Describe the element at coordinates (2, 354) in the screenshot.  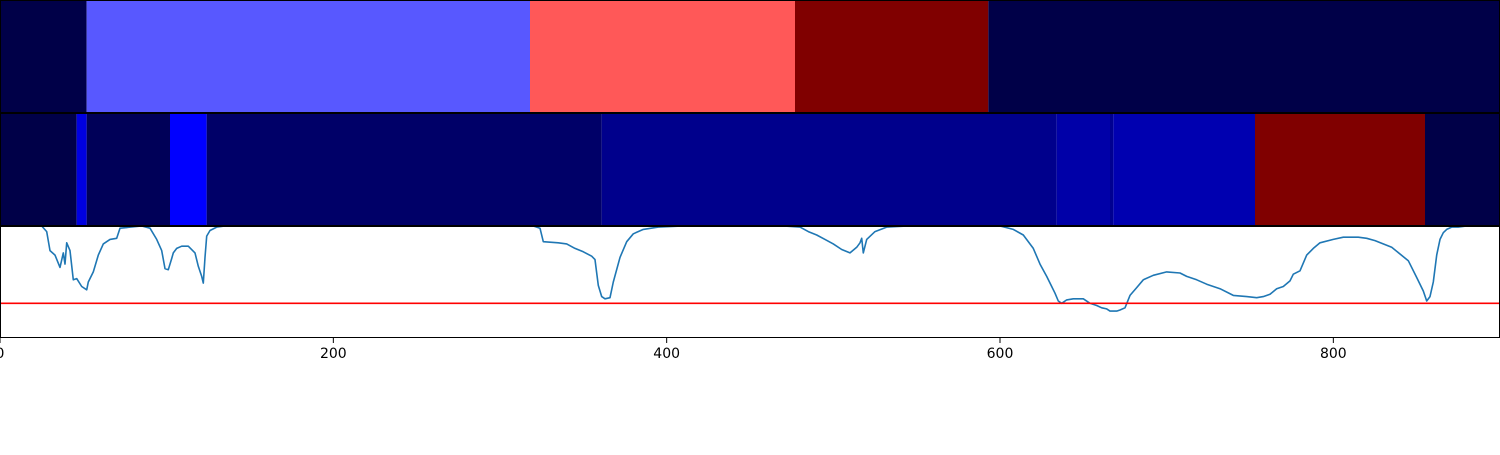
I see `x-tick-label-0: 0` at that location.